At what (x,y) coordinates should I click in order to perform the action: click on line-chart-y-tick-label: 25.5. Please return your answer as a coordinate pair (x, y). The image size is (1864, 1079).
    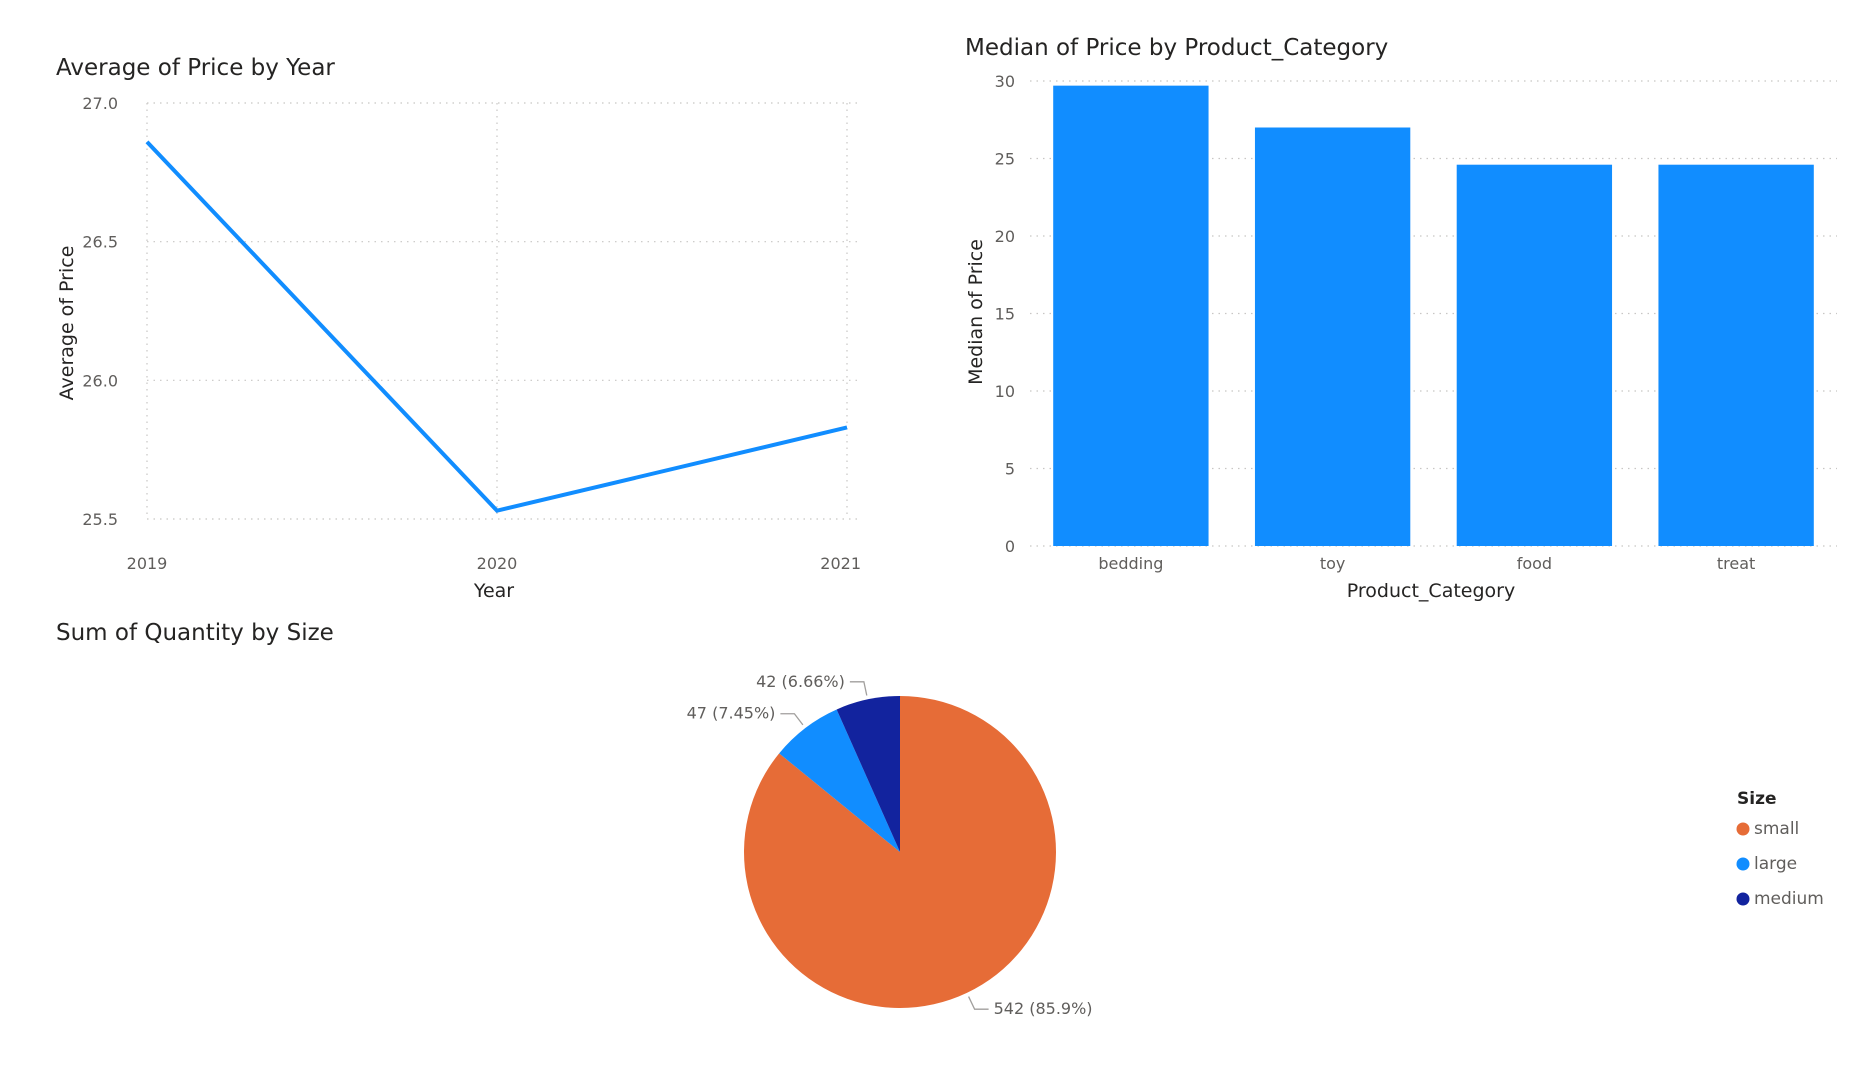
    Looking at the image, I should click on (100, 519).